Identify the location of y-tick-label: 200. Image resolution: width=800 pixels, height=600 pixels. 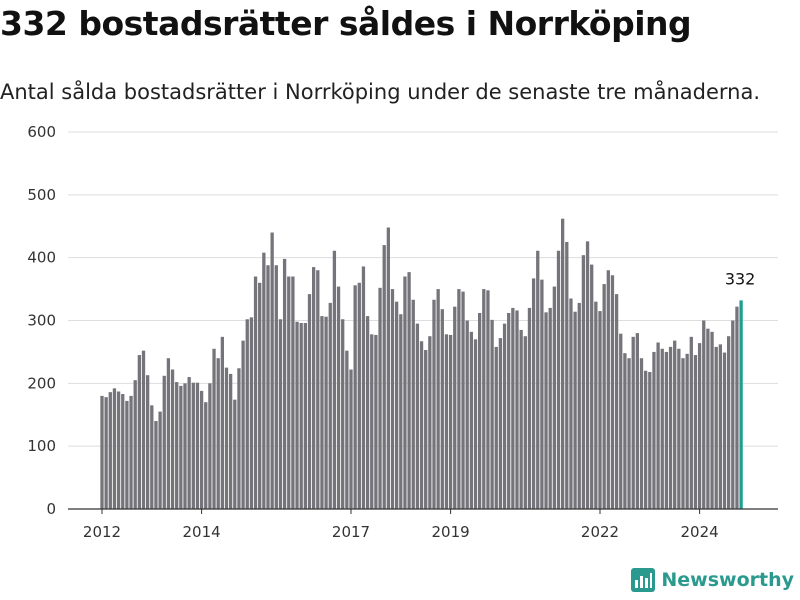
(41, 383).